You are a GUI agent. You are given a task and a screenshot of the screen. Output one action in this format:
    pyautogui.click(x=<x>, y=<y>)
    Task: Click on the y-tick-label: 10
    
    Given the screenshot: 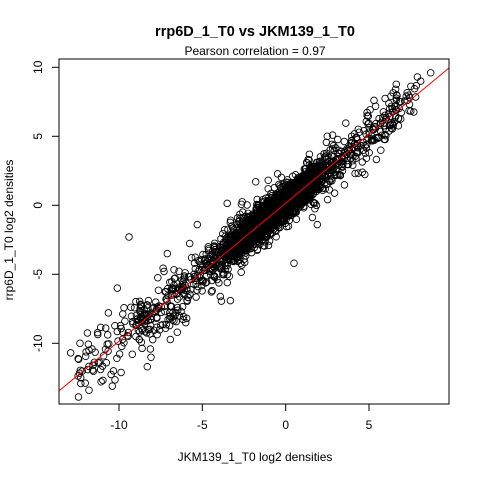 What is the action you would take?
    pyautogui.click(x=38, y=67)
    